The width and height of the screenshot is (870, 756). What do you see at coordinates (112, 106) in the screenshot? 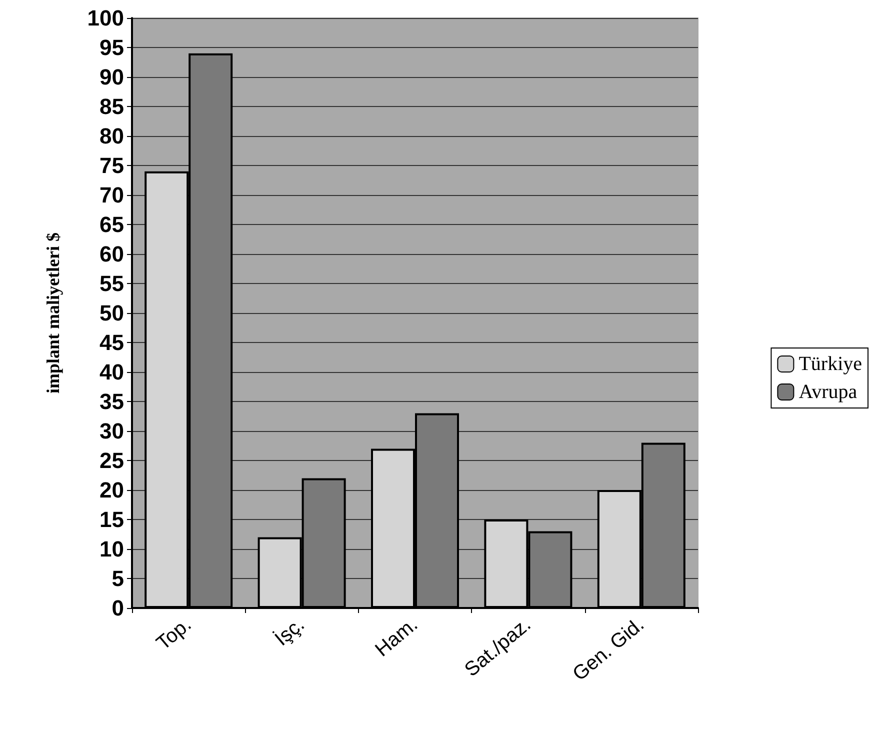
I see `y-tick-label: 85` at bounding box center [112, 106].